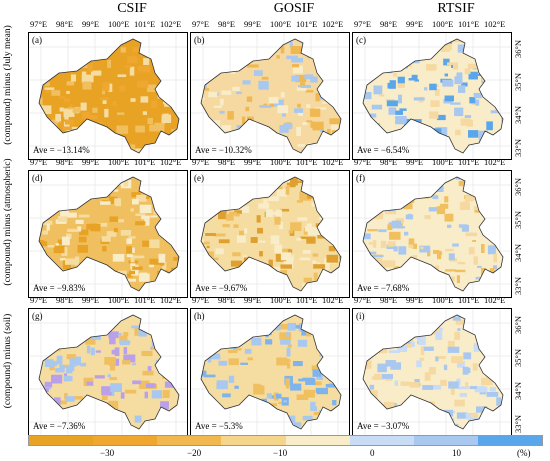 The width and height of the screenshot is (550, 461). I want to click on map-panel: (i) Ave = −3.07%, so click(432, 372).